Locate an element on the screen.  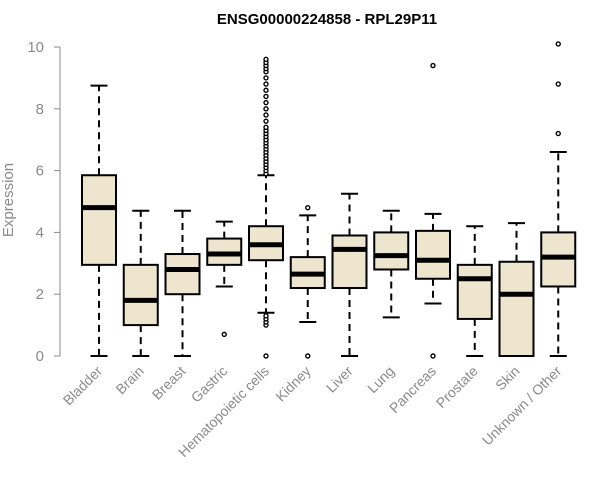
box-breast is located at coordinates (182, 283).